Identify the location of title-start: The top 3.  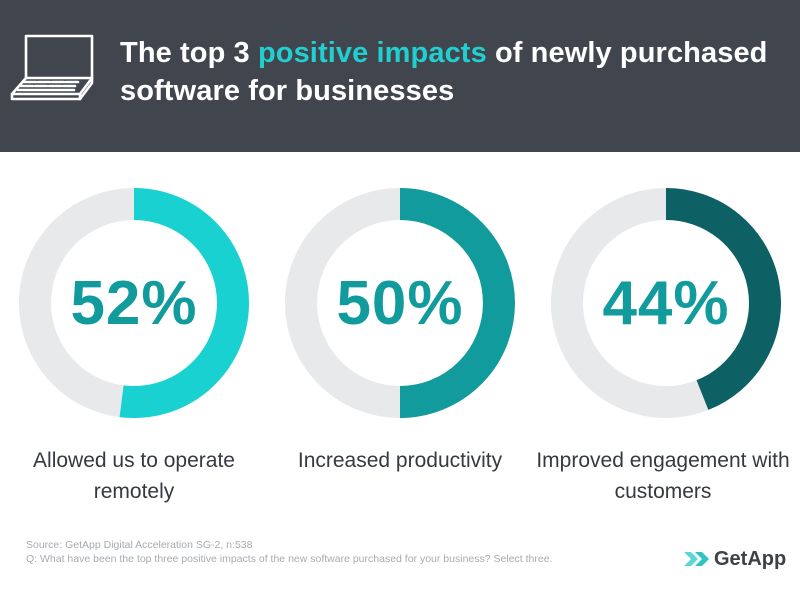
(189, 53).